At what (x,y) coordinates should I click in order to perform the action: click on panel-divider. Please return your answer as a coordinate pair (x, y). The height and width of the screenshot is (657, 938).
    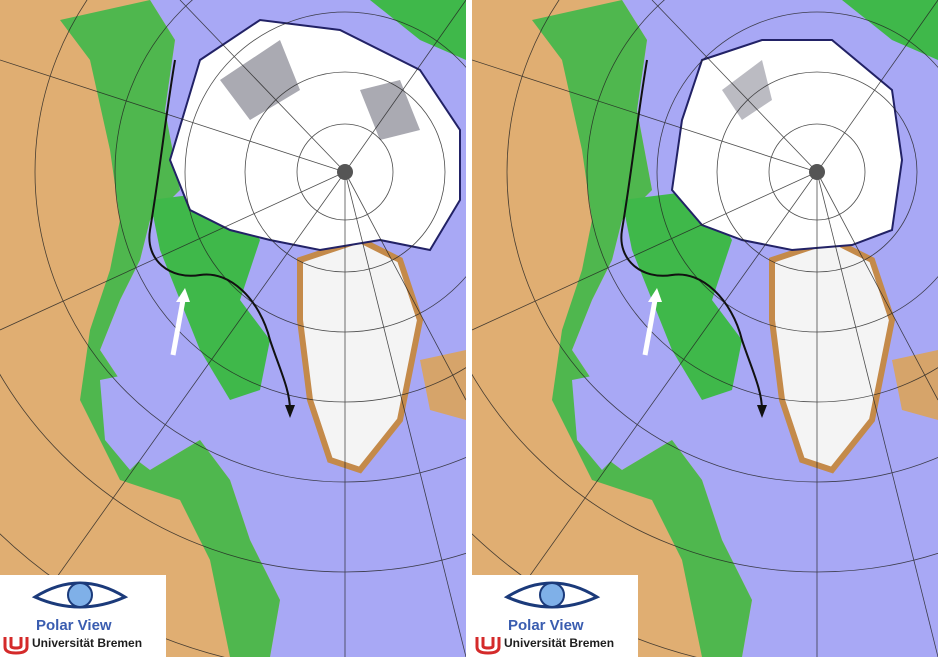
    Looking at the image, I should click on (469, 328).